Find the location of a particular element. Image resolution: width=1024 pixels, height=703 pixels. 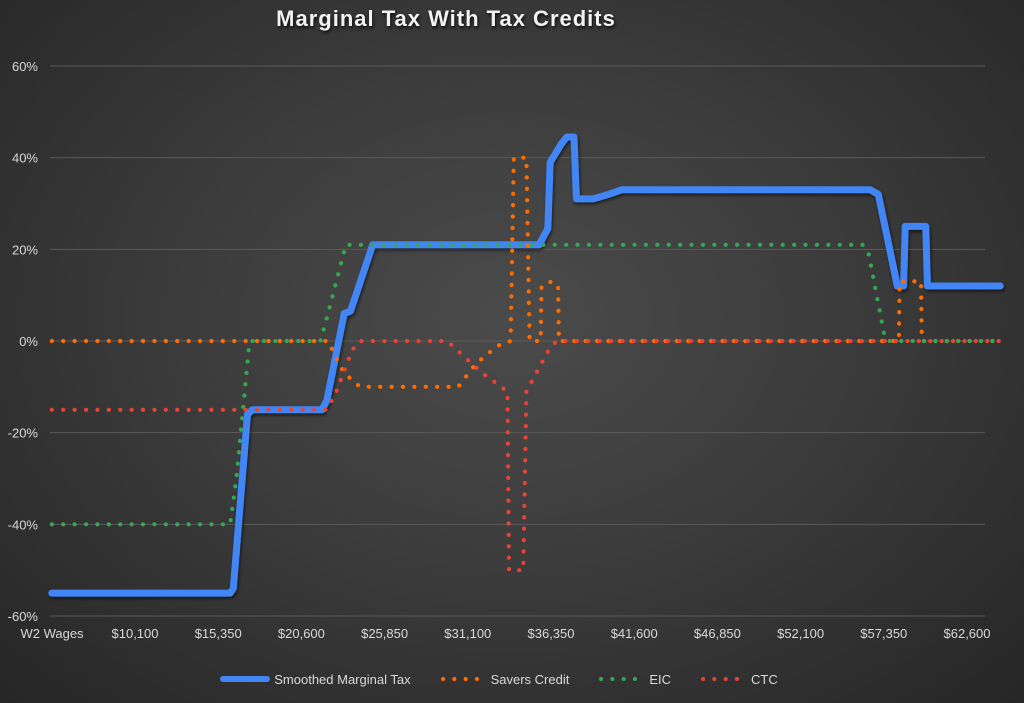

y-tick-label: -40% is located at coordinates (23, 524).